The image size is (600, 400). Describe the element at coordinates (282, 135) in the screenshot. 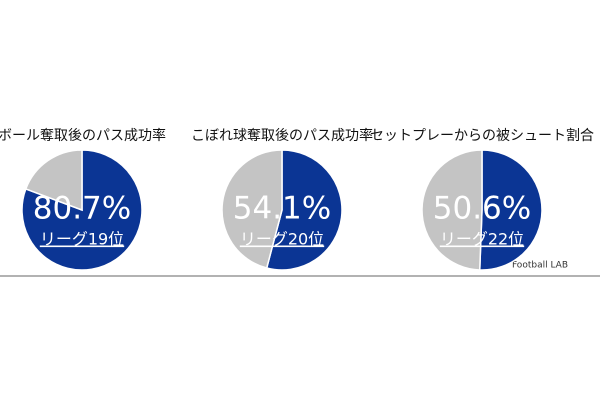

I see `chart-title: こぼれ球奪取後のパス成功率` at that location.